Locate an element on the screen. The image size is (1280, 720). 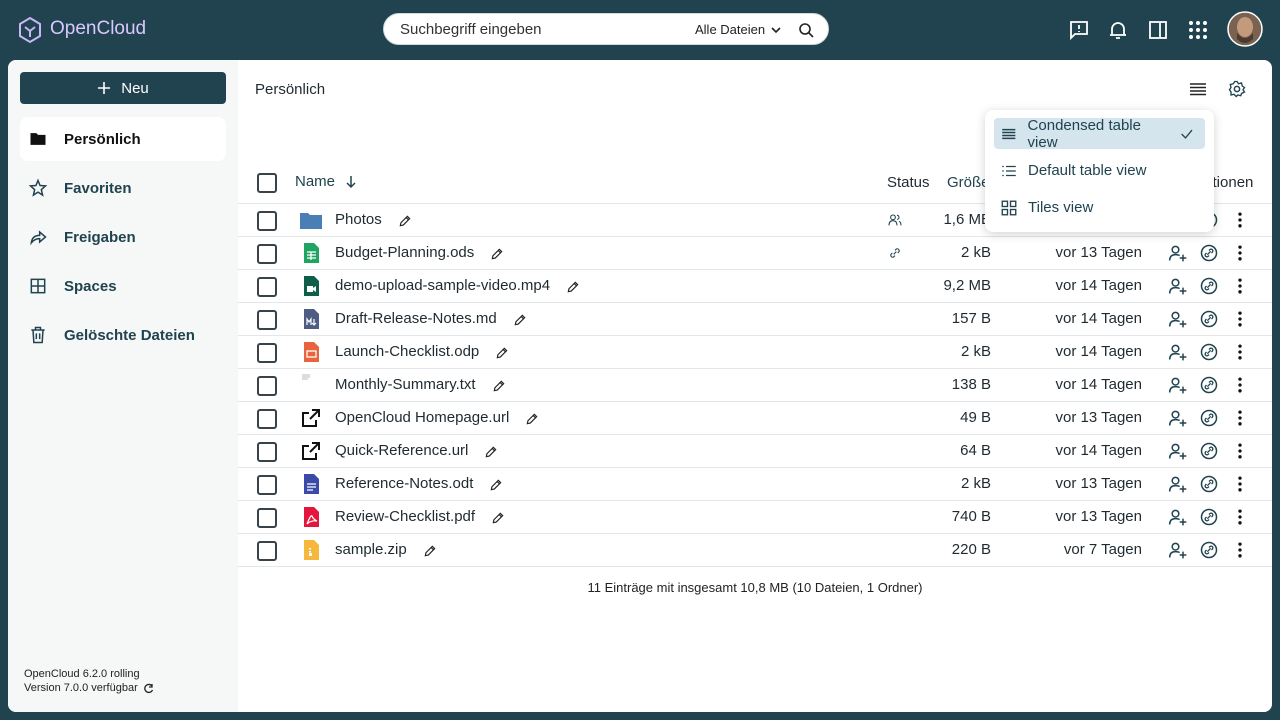
file-row: Launch-Checklist.odp 2 kB vor 14 Tagen is located at coordinates (755, 352).